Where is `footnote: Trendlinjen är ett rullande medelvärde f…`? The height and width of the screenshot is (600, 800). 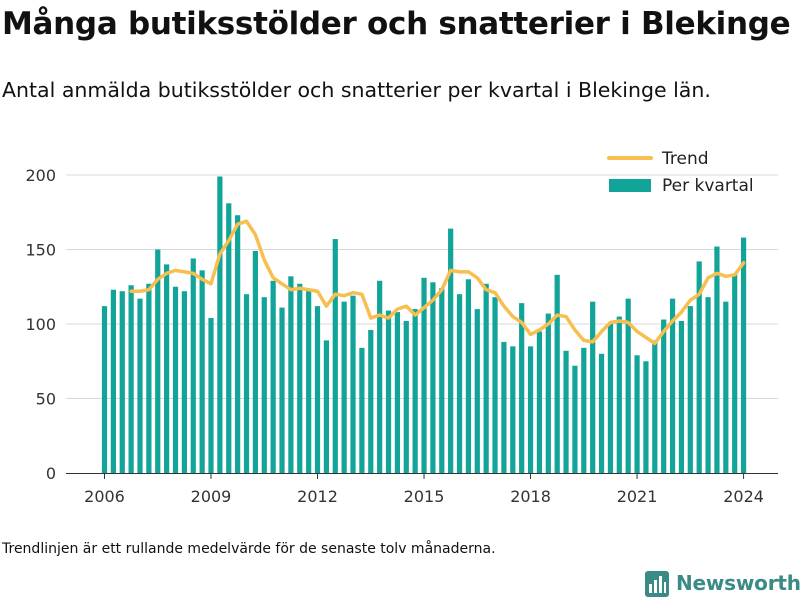
footnote: Trendlinjen är ett rullande medelvärde f… is located at coordinates (249, 549).